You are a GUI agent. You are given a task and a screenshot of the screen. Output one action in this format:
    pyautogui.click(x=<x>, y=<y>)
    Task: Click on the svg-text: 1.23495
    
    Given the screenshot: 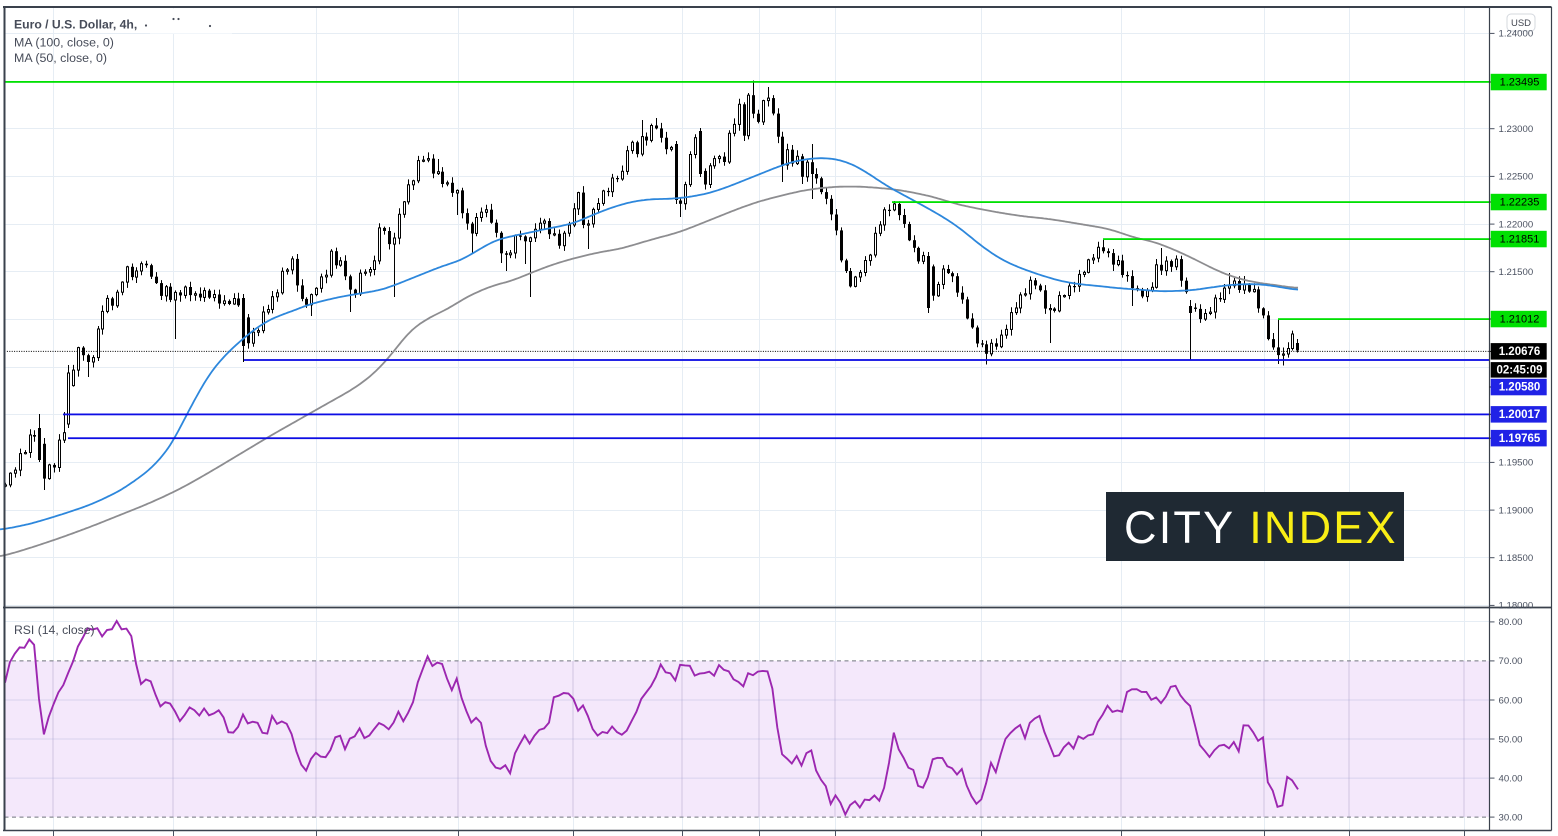 What is the action you would take?
    pyautogui.click(x=1520, y=83)
    